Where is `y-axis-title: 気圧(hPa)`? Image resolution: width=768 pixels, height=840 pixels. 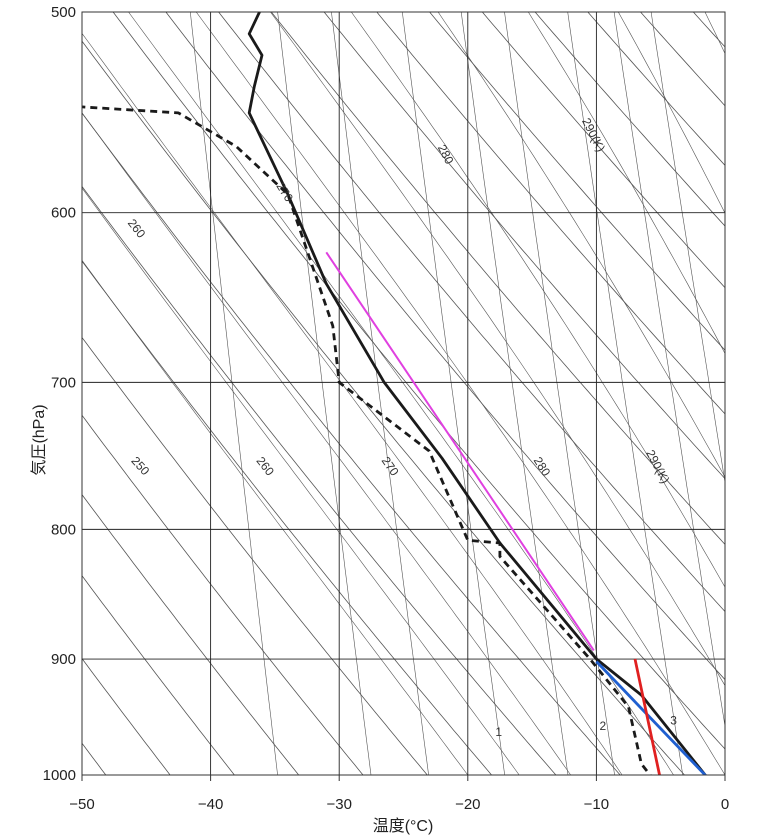 y-axis-title: 気圧(hPa) is located at coordinates (39, 439).